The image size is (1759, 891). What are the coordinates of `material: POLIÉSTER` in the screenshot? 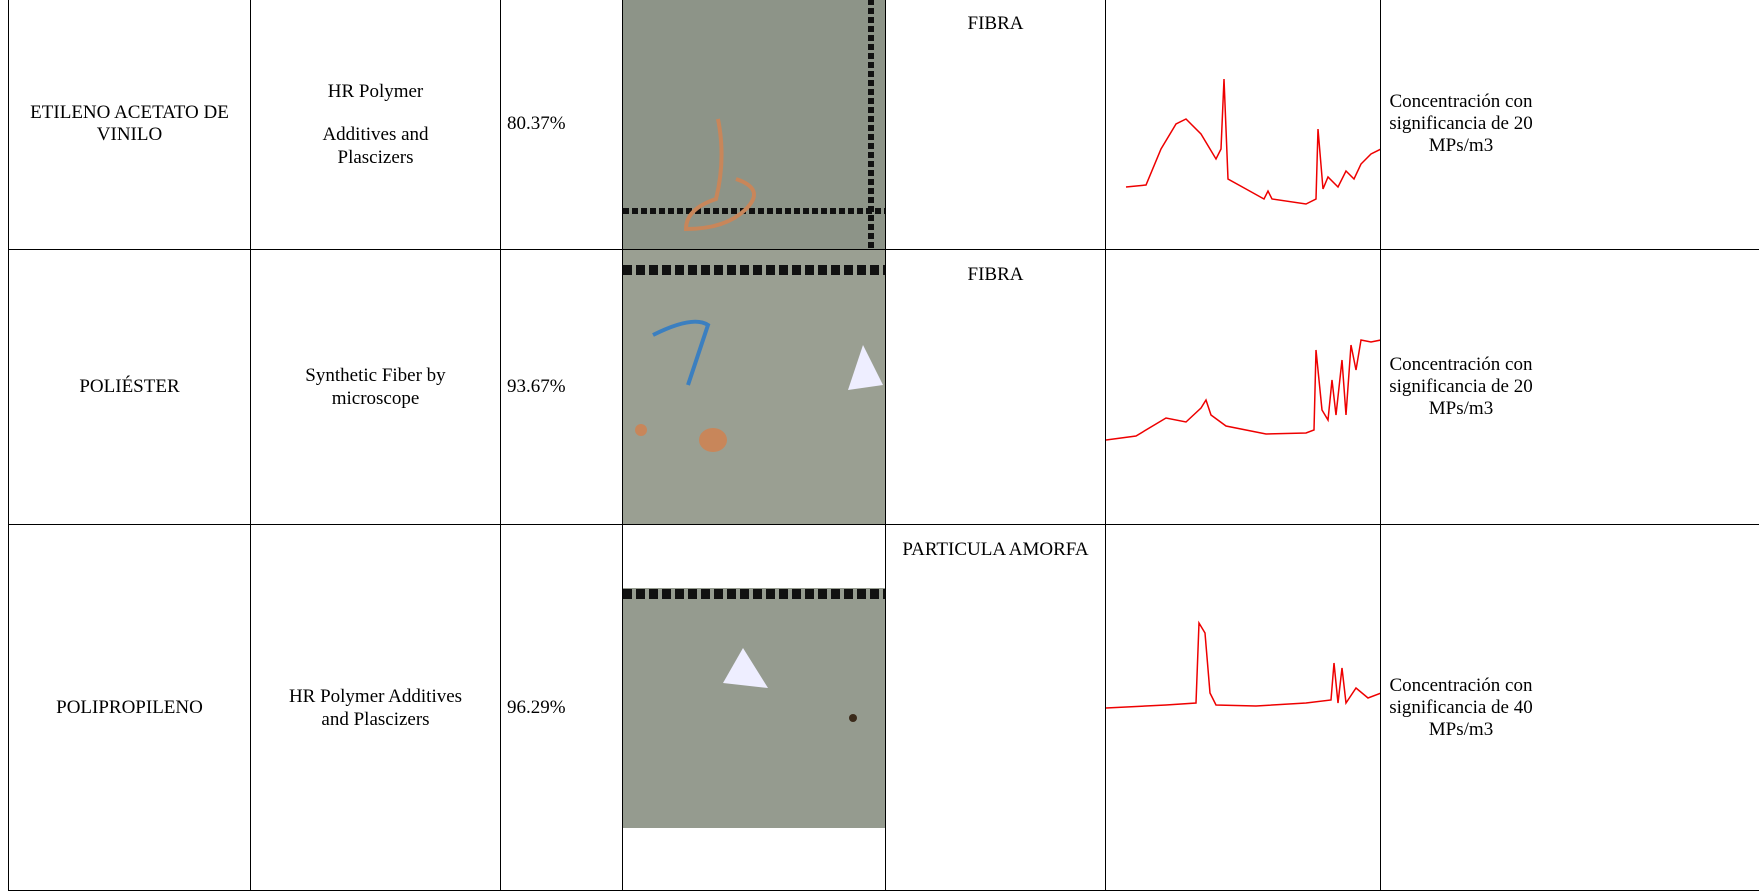 It's located at (130, 387).